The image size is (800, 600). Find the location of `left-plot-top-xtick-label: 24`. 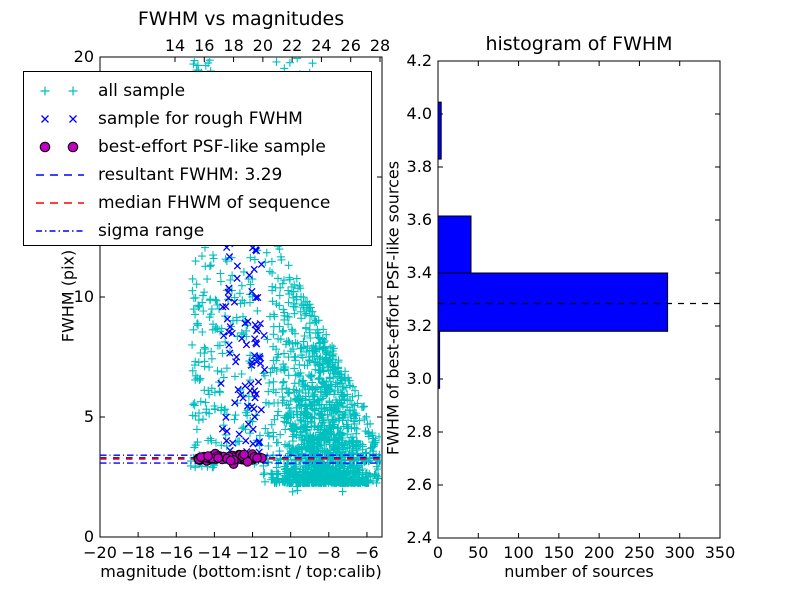

left-plot-top-xtick-label: 24 is located at coordinates (321, 45).